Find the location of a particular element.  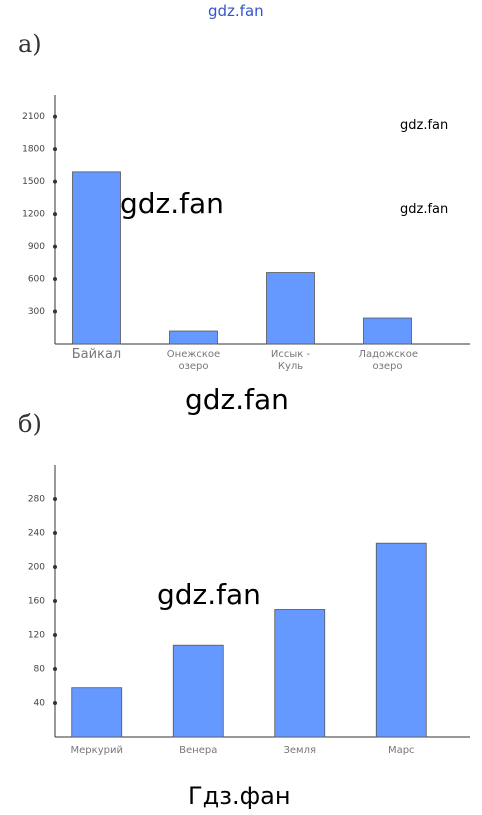

panel-label: а) is located at coordinates (30, 44).